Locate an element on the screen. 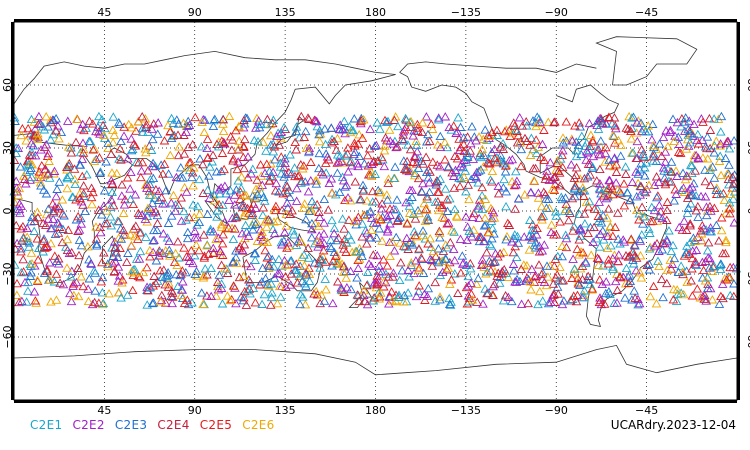 The width and height of the screenshot is (750, 450). lat-tick-label-right: 0 is located at coordinates (747, 211).